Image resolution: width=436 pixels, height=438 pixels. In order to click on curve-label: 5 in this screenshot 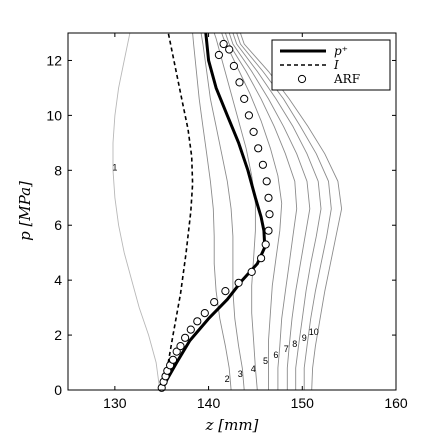, I will do `click(265, 361)`.